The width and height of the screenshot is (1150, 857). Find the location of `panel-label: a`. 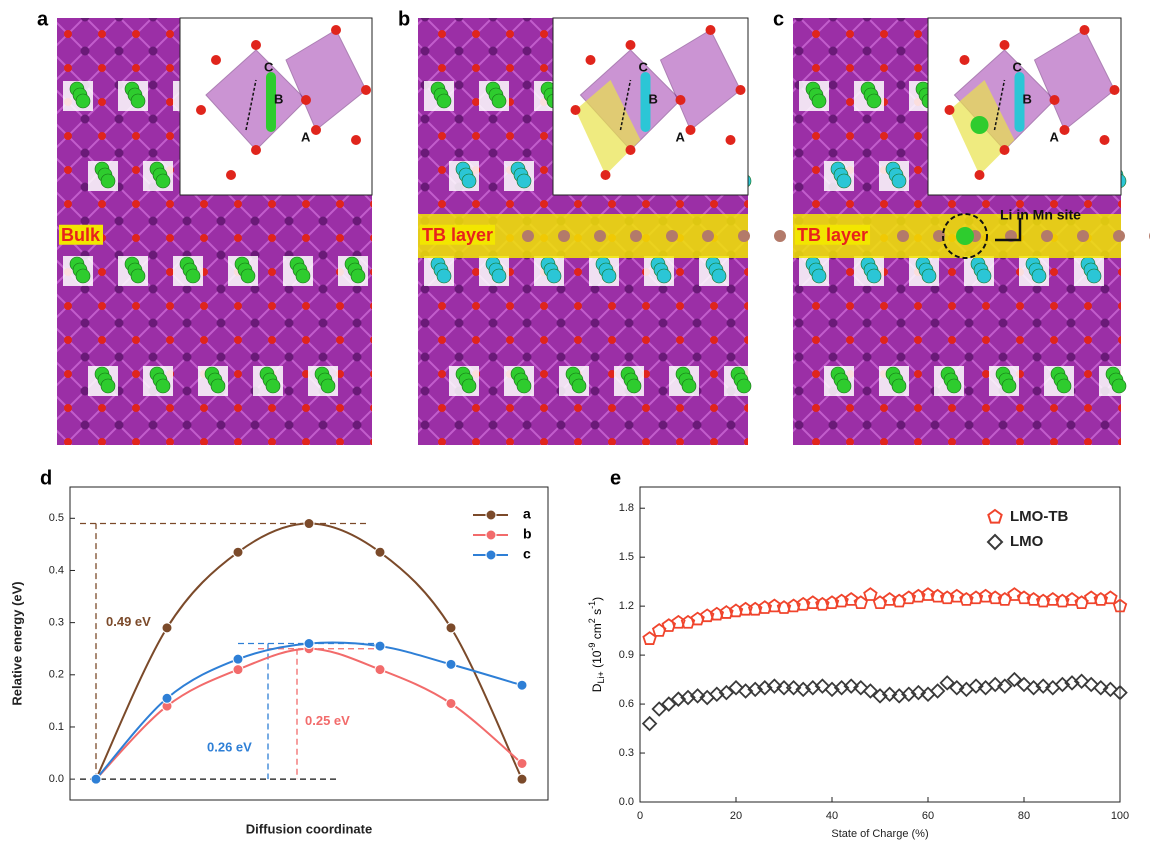

panel-label: a is located at coordinates (43, 19).